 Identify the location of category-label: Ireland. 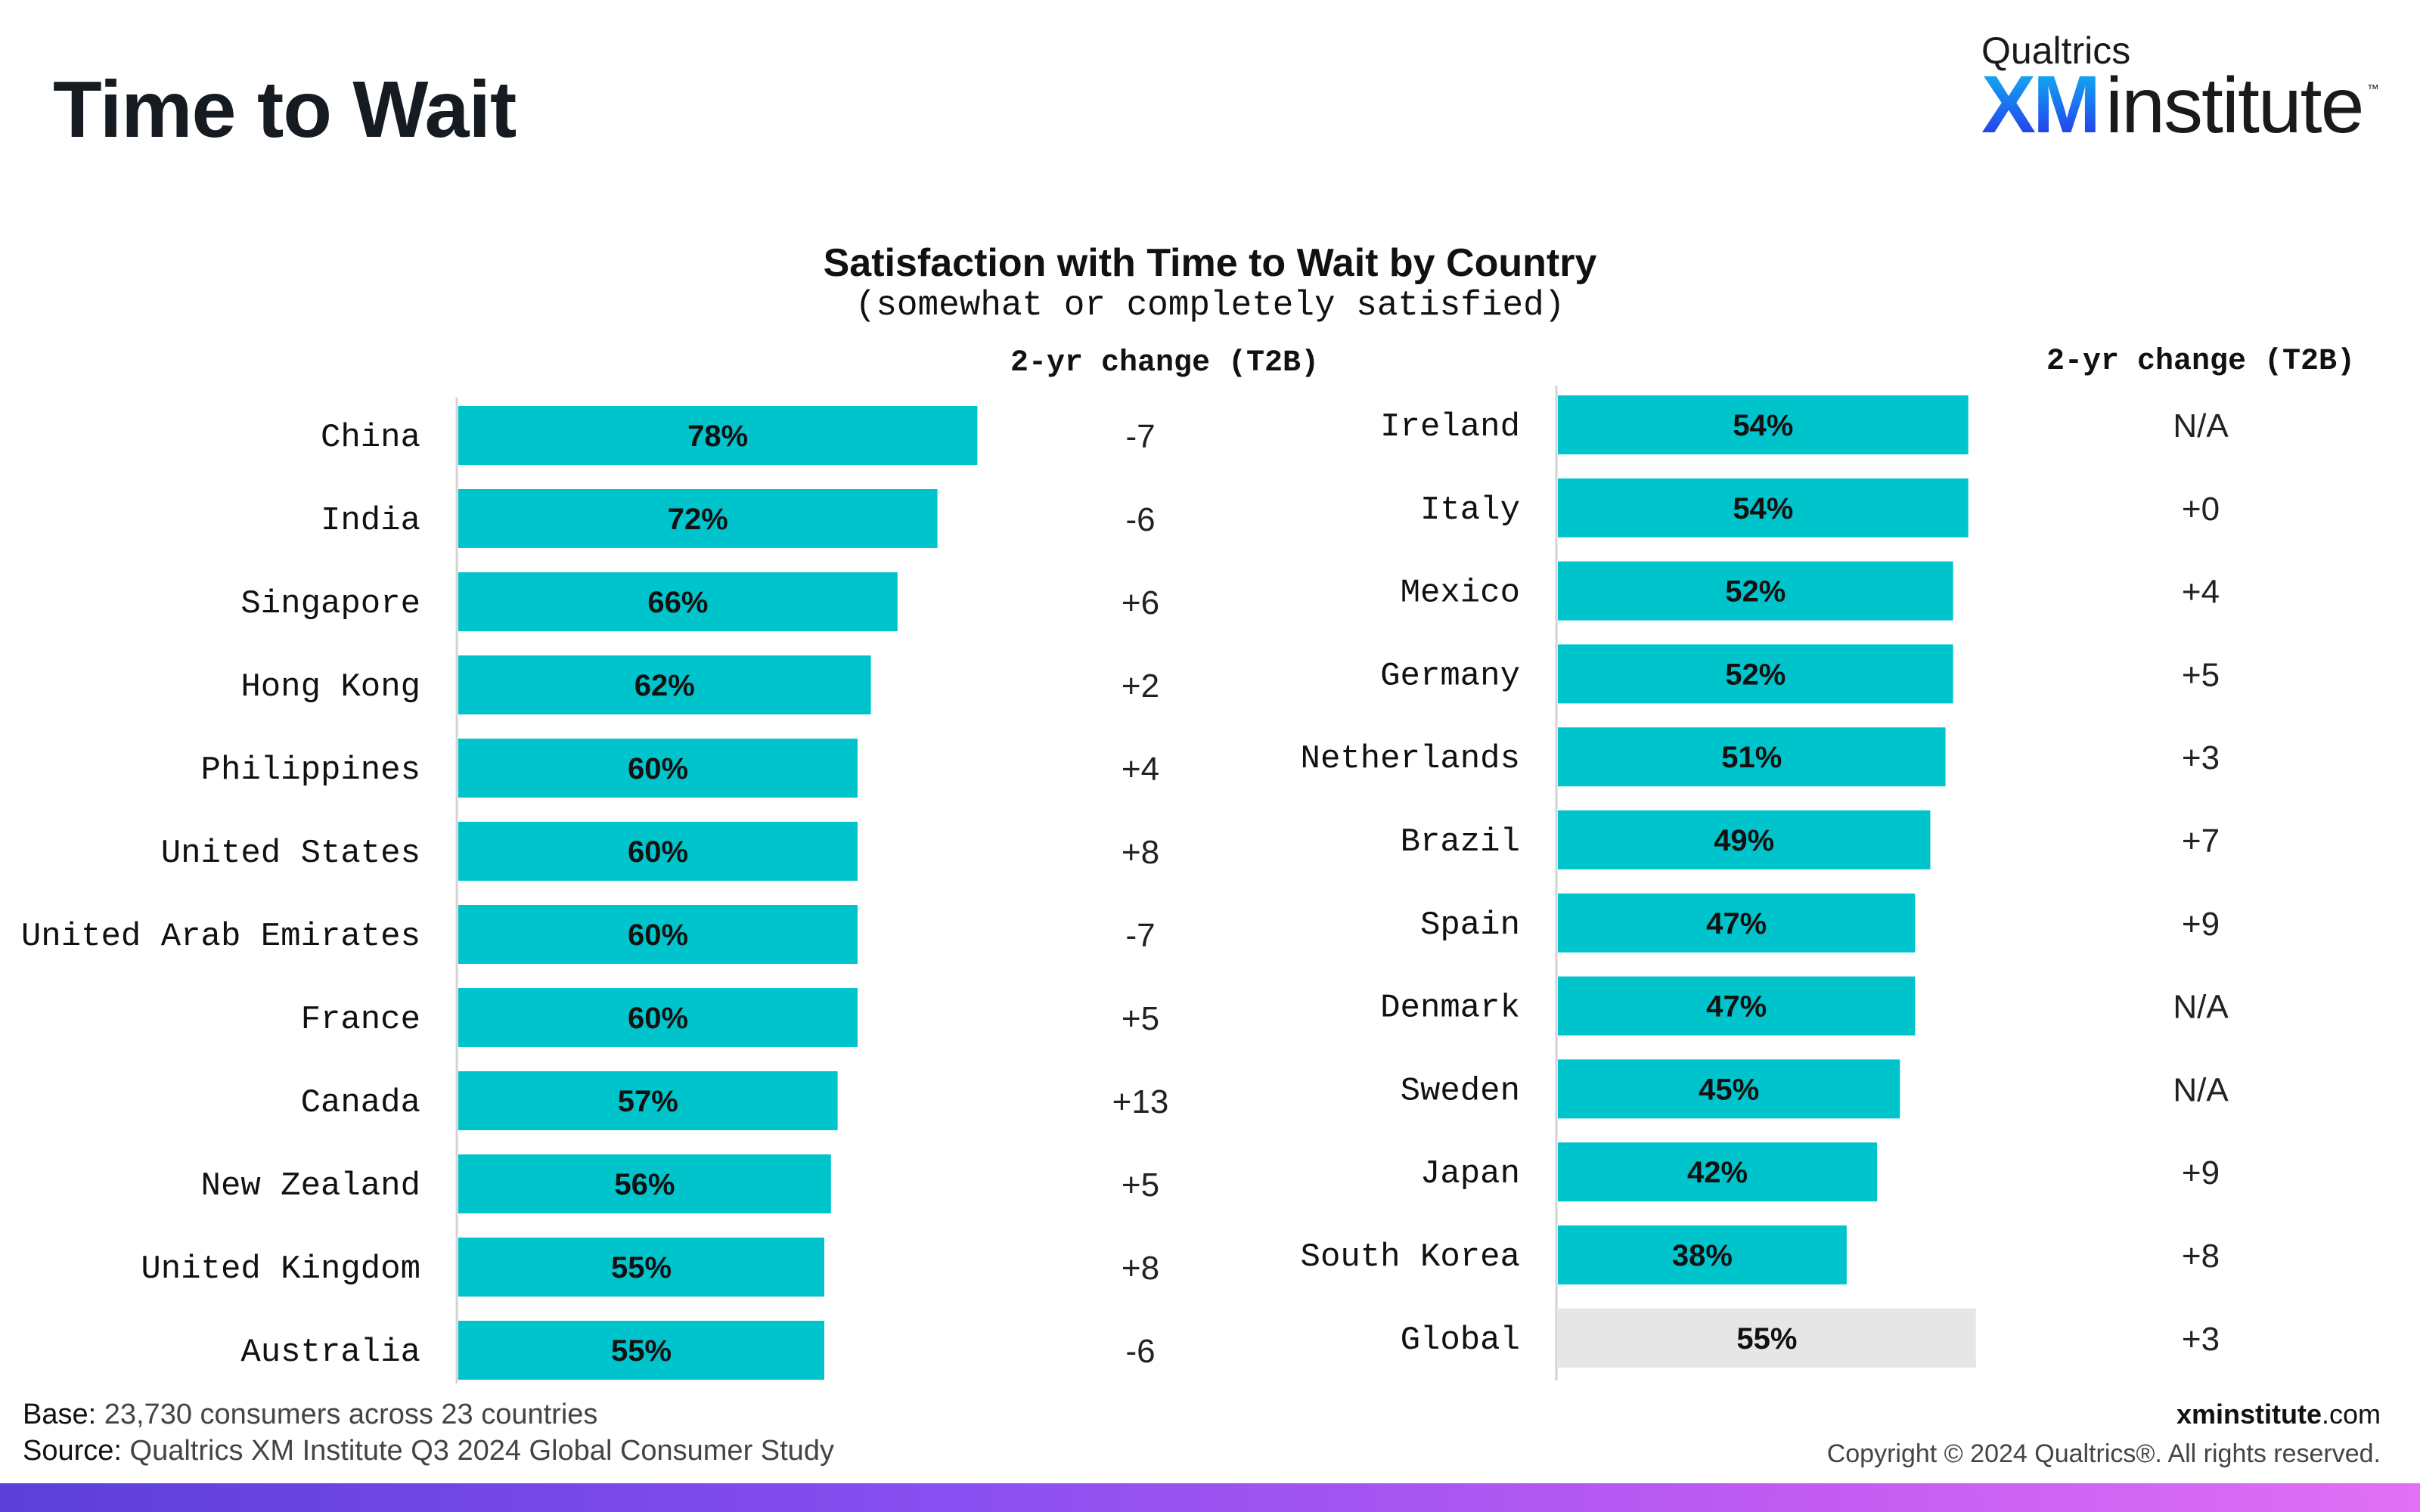
(1450, 427).